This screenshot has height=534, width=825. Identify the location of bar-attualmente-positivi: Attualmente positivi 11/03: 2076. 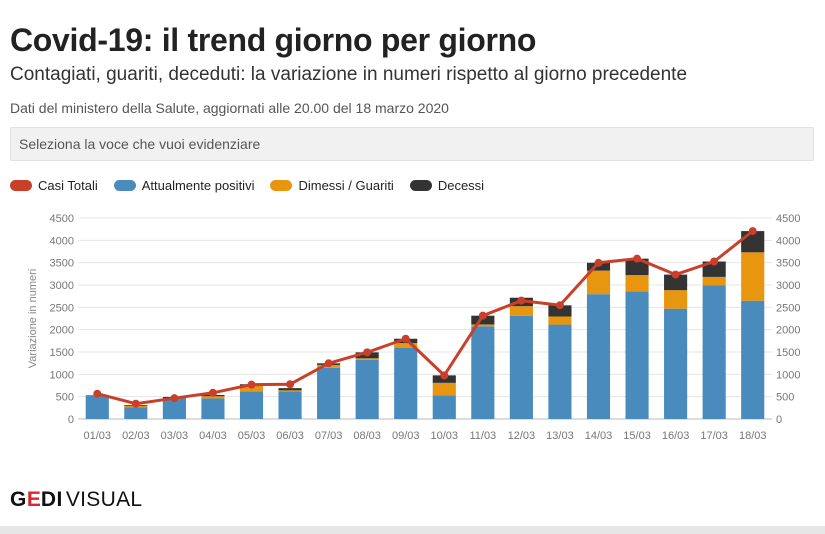
(483, 372).